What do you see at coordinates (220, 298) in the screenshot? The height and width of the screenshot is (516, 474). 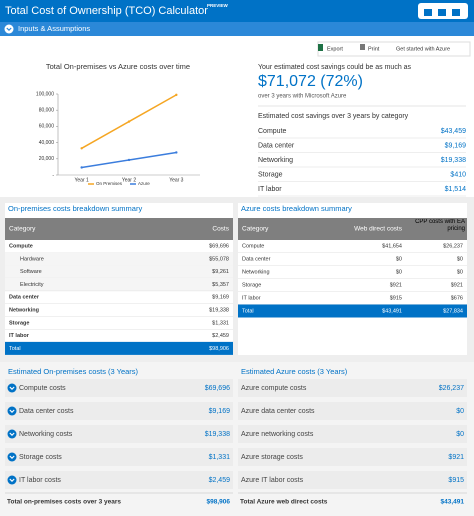 I see `row-value: $9,169` at bounding box center [220, 298].